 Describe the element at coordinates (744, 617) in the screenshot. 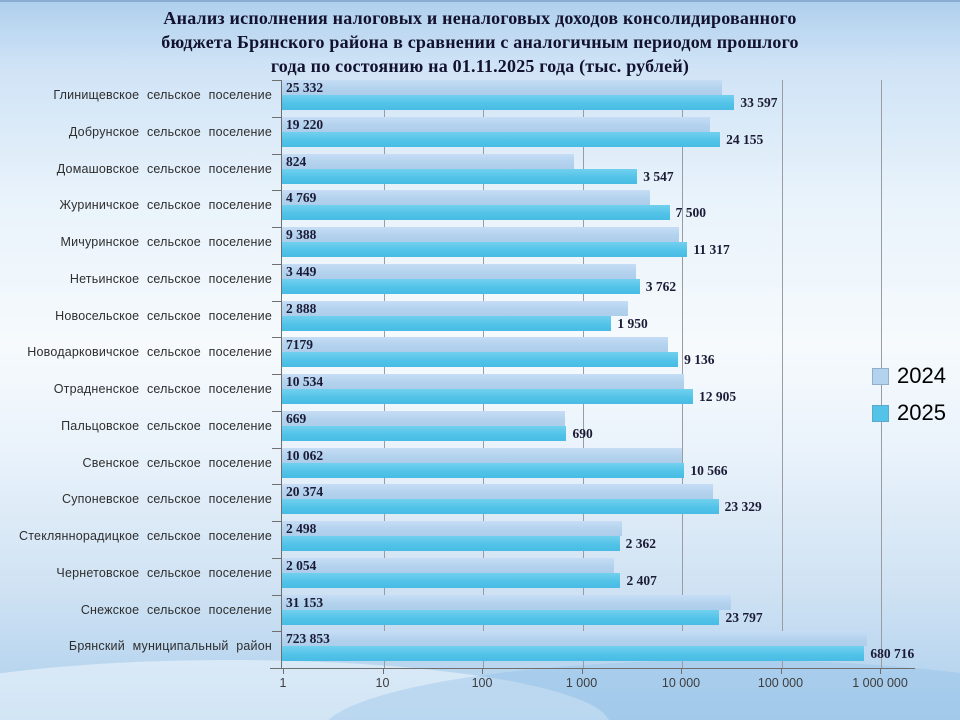

I see `value-label-2025: 23 797` at that location.